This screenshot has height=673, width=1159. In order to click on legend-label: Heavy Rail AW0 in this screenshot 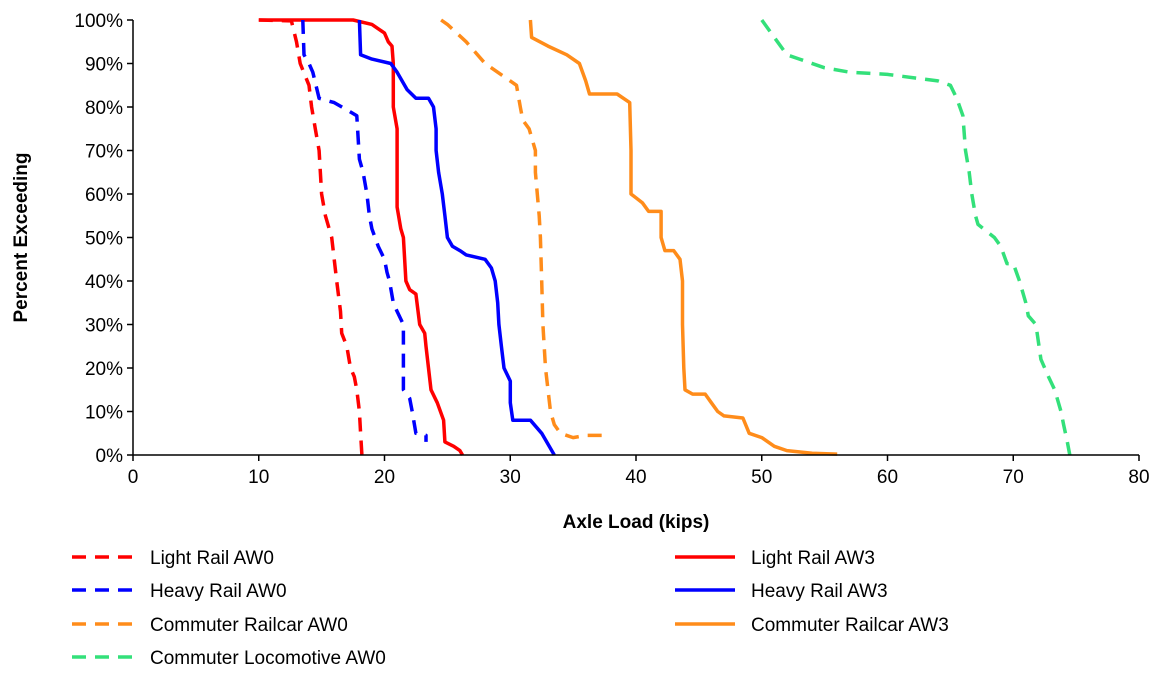, I will do `click(218, 591)`.